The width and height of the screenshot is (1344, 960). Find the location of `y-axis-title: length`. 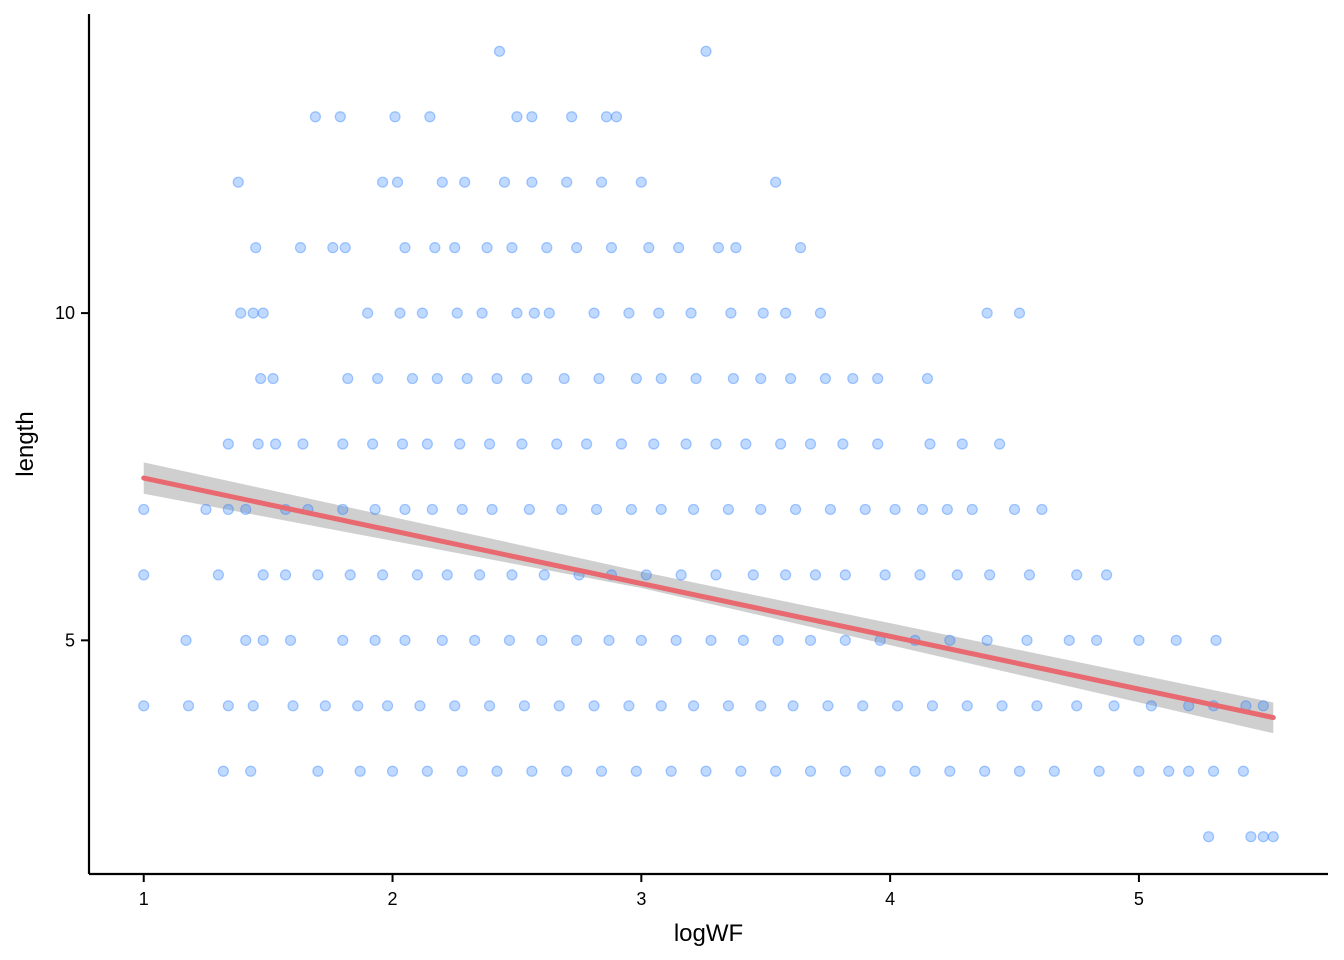

y-axis-title: length is located at coordinates (25, 443).